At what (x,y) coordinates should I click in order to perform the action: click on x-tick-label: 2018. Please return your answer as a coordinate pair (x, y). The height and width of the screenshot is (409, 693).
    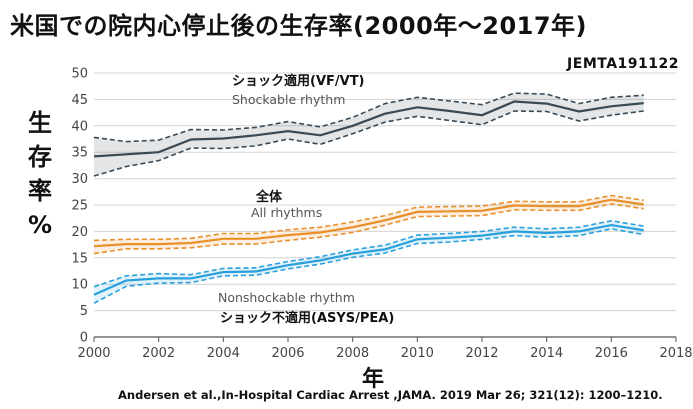
    Looking at the image, I should click on (675, 353).